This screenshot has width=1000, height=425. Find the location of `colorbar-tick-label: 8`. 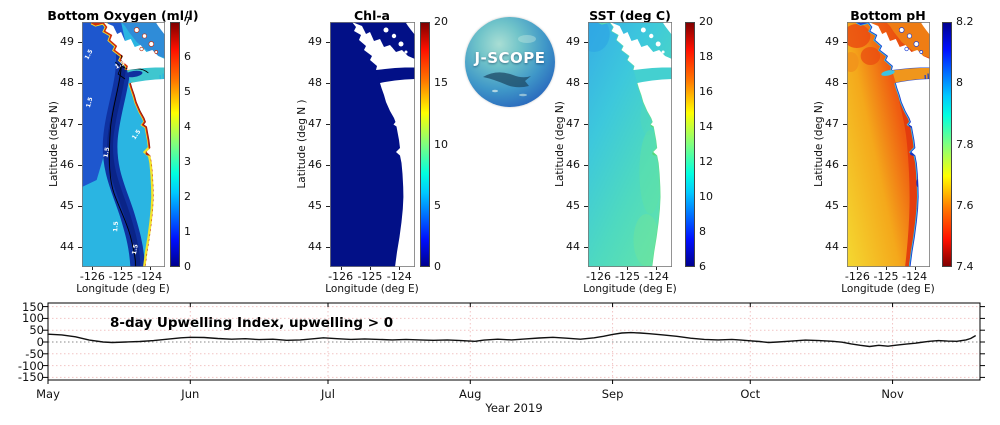

colorbar-tick-label: 8 is located at coordinates (702, 231).